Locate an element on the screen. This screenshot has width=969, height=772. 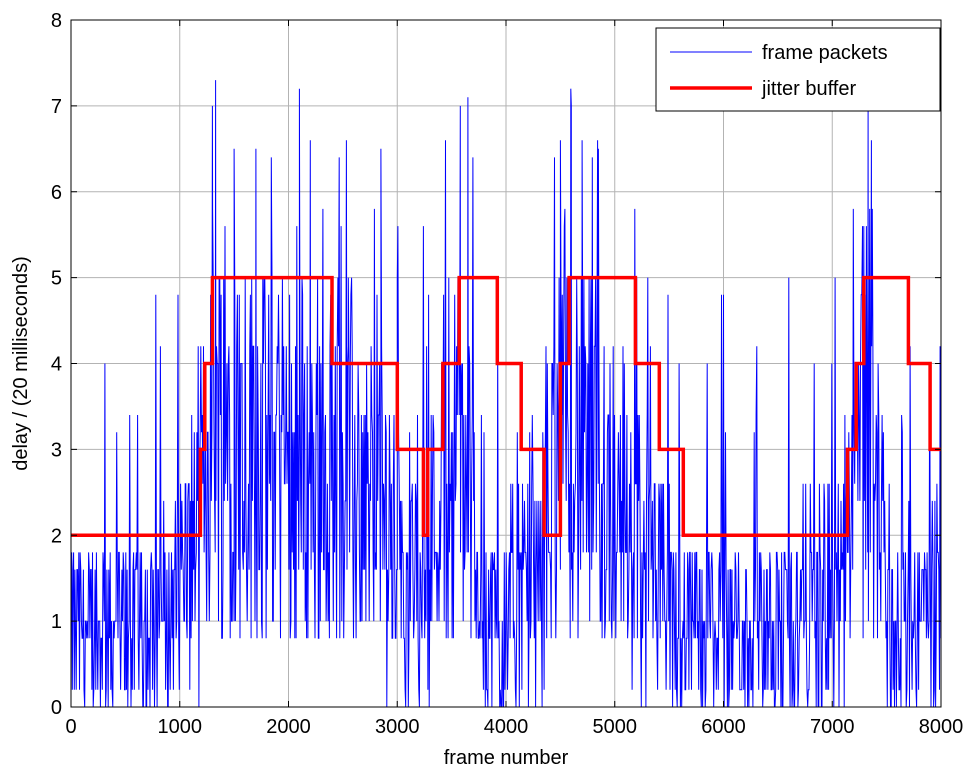
y-axis-label: delay / (20 milliseconds) is located at coordinates (21, 363).